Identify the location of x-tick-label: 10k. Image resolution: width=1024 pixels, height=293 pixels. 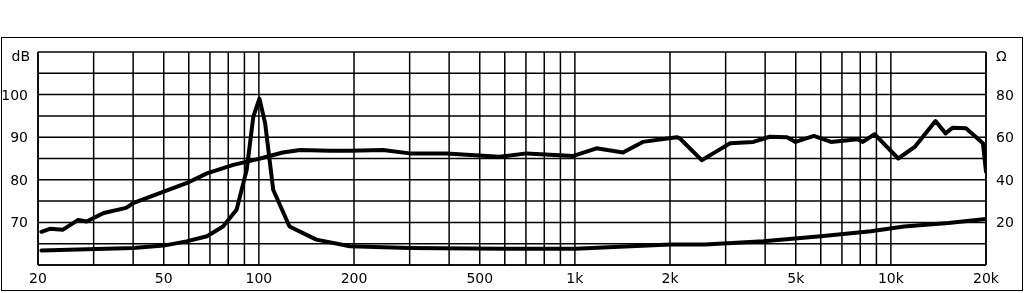
(891, 277).